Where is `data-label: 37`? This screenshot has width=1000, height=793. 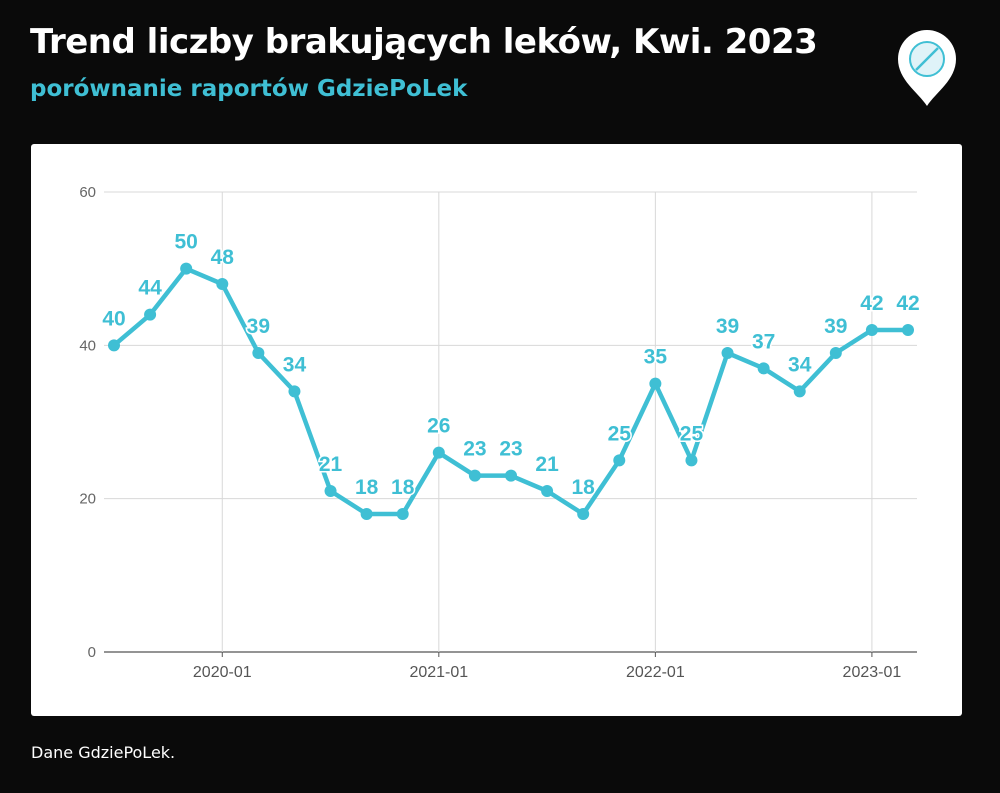
data-label: 37 is located at coordinates (763, 341).